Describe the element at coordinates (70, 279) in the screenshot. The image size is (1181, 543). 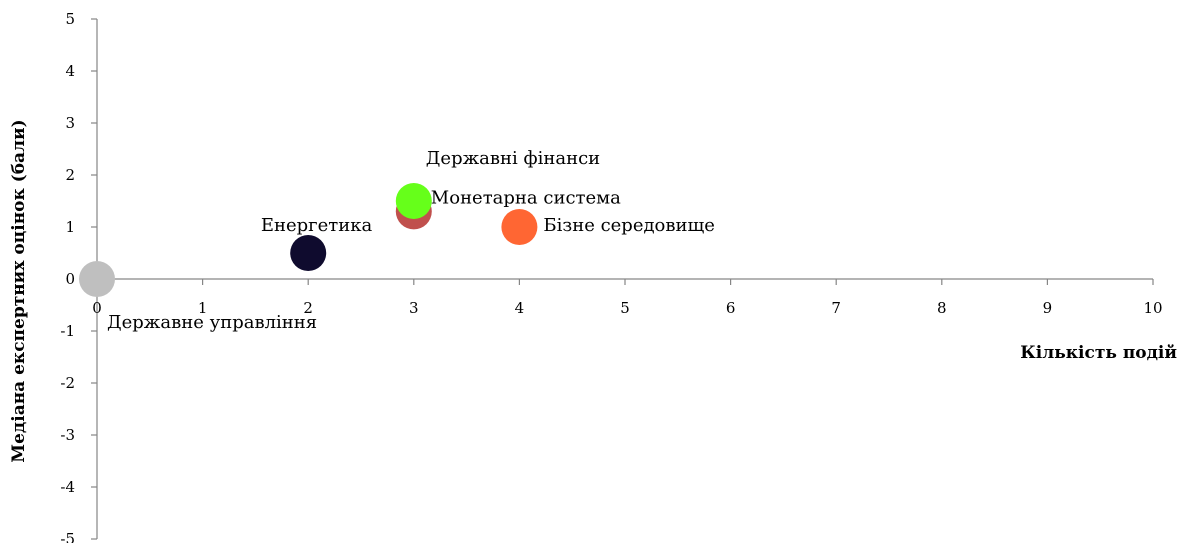
I see `y-tick-label: 0` at that location.